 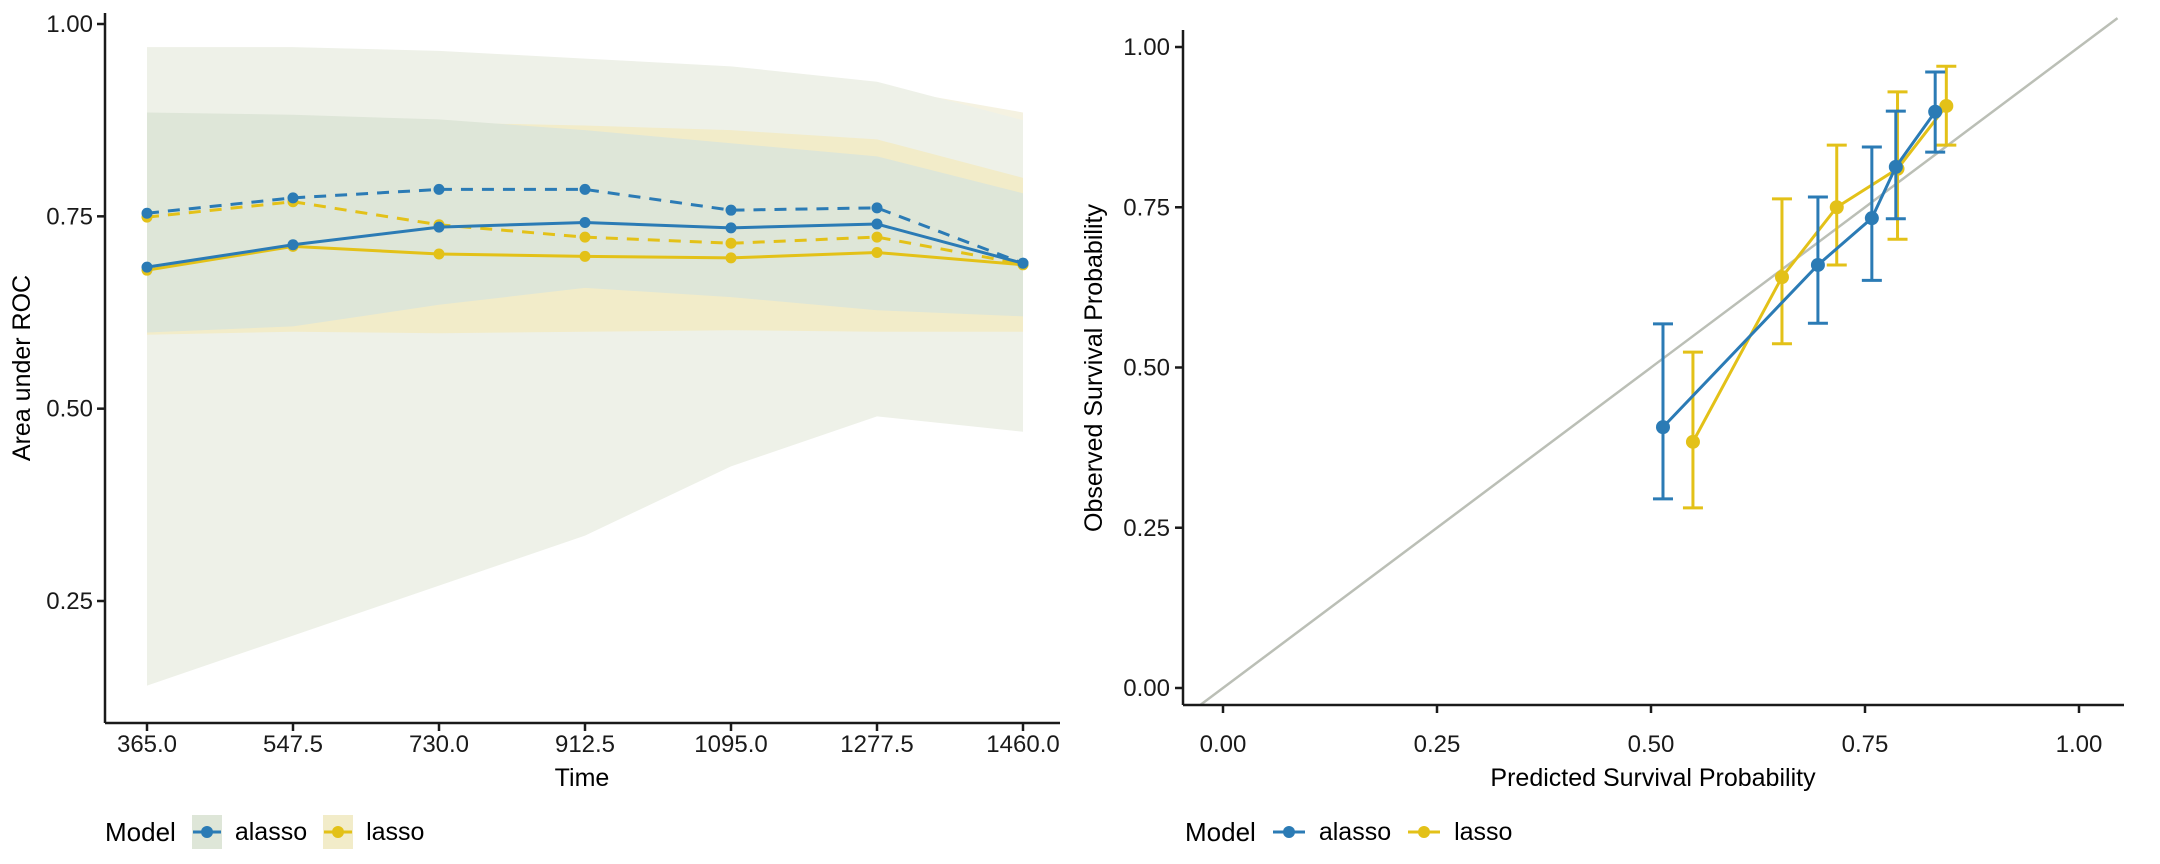 I want to click on left-x-tick-label-6: 1460.0, so click(x=1022, y=744).